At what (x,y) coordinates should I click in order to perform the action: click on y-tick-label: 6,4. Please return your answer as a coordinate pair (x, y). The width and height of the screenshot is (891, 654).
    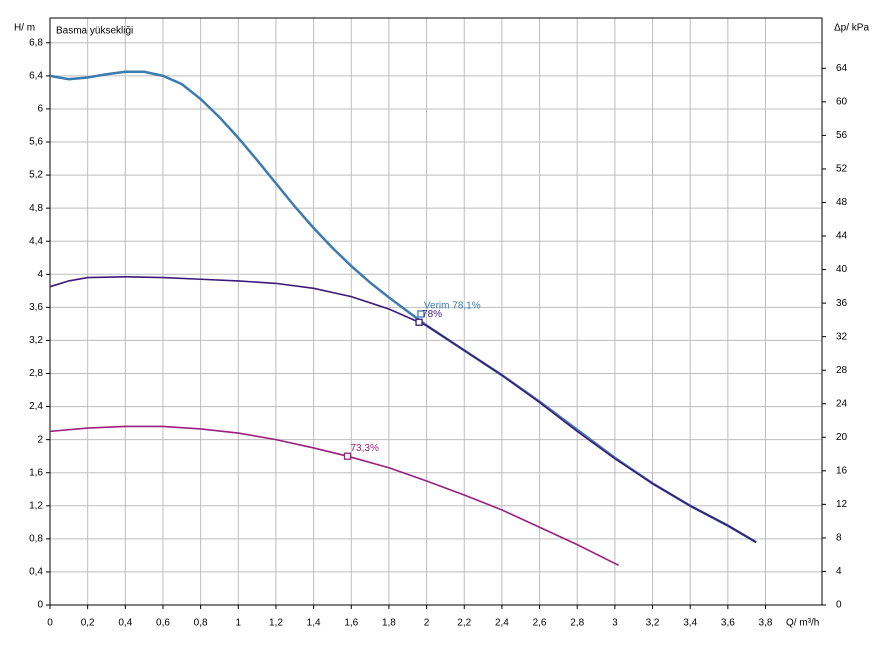
    Looking at the image, I should click on (36, 76).